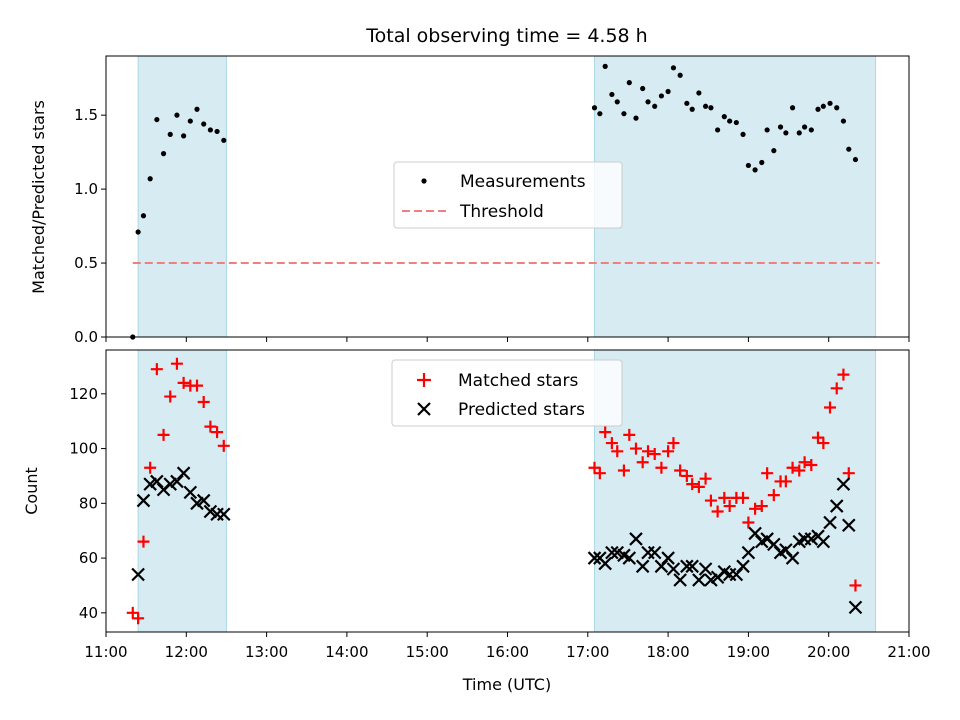 This screenshot has width=960, height=720. What do you see at coordinates (266, 652) in the screenshot?
I see `x-tick-label: 13:00` at bounding box center [266, 652].